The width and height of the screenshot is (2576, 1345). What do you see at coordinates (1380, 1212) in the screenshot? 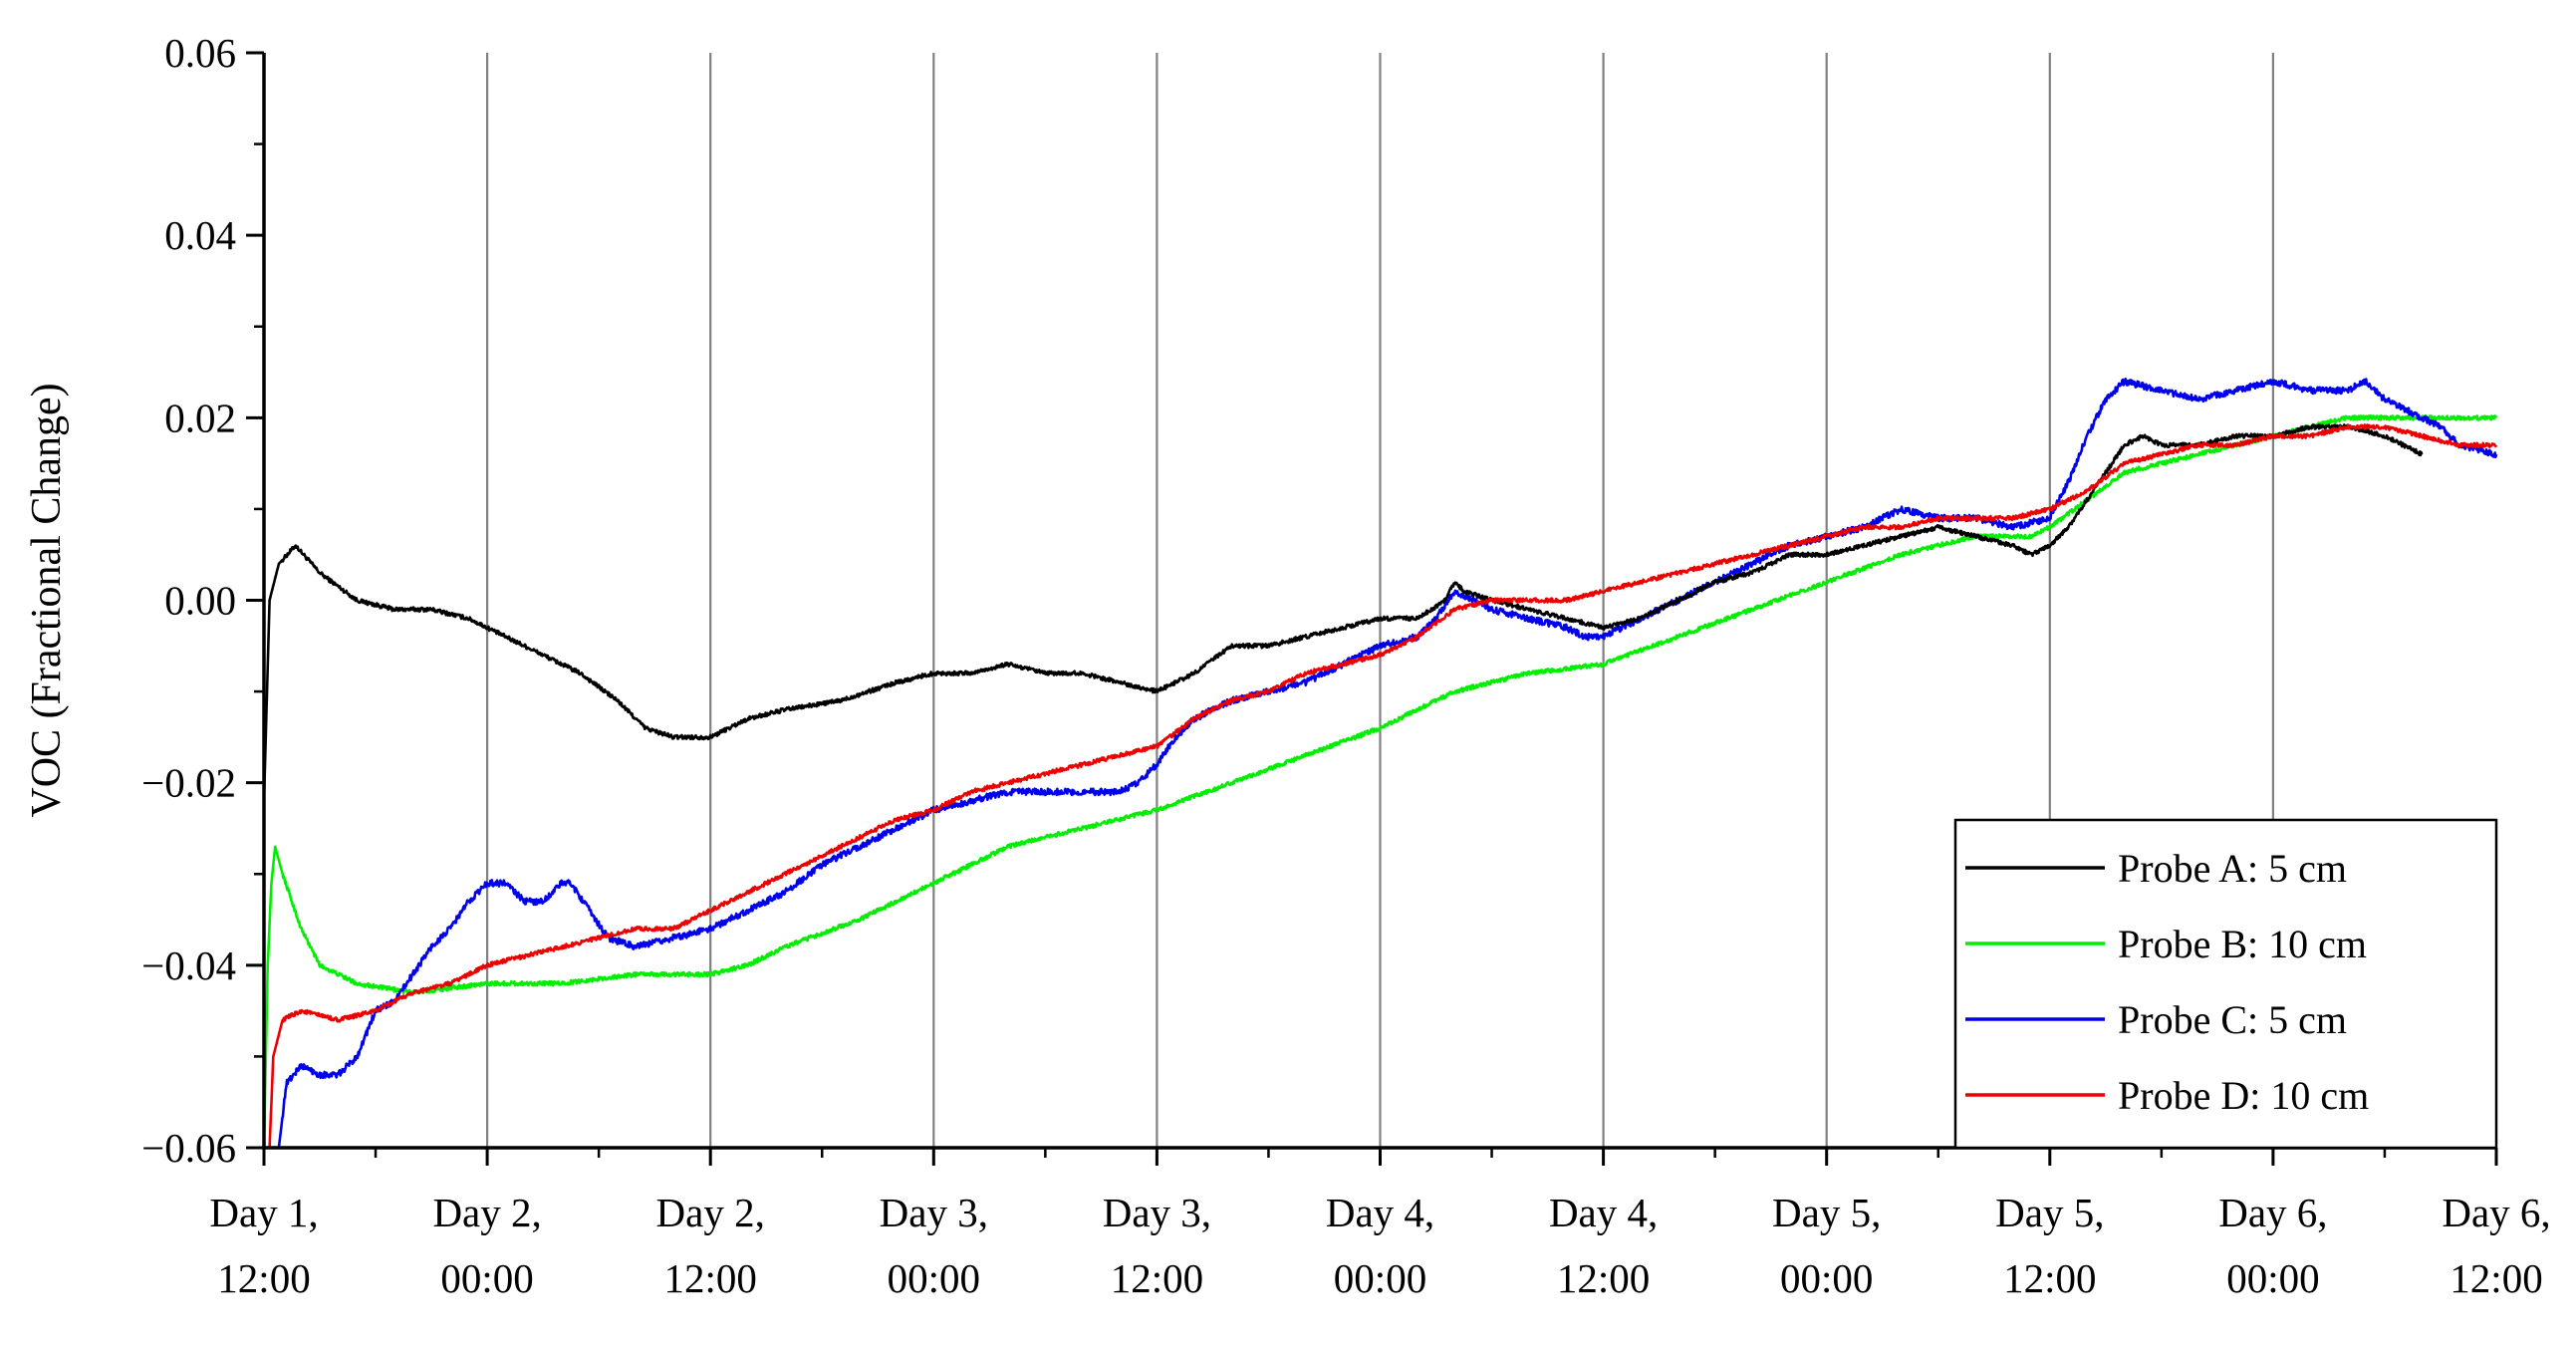
I see `x-tick-label-line1-5: Day 4,` at bounding box center [1380, 1212].